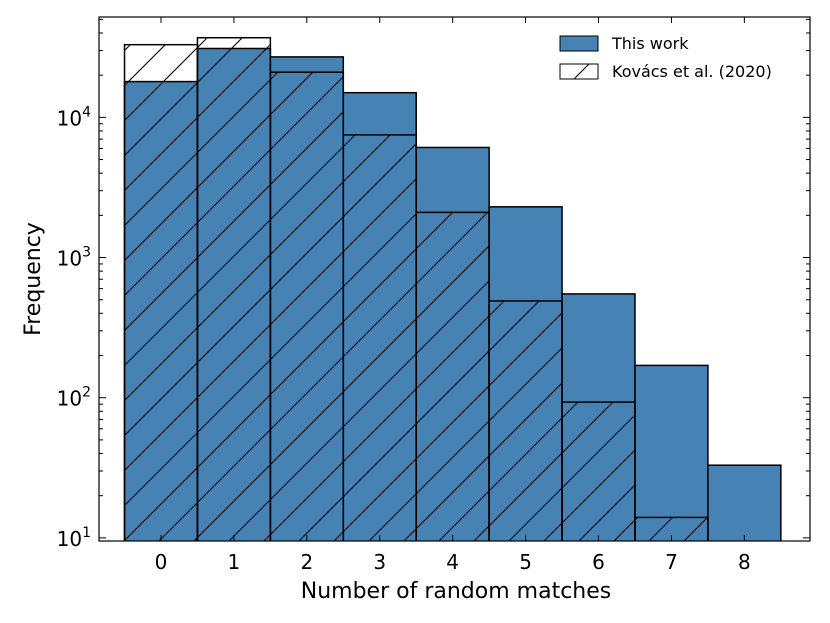 This screenshot has width=830, height=623. What do you see at coordinates (665, 57) in the screenshot?
I see `legend: This work Kovács et al. (2020)` at bounding box center [665, 57].